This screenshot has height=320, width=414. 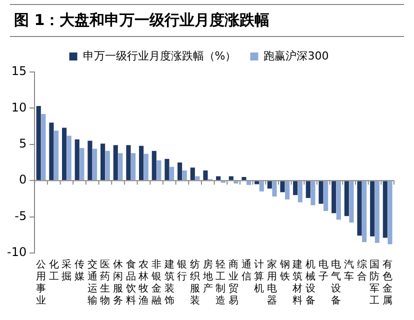 I want to click on x-tick-label: 钢铁, so click(x=284, y=271).